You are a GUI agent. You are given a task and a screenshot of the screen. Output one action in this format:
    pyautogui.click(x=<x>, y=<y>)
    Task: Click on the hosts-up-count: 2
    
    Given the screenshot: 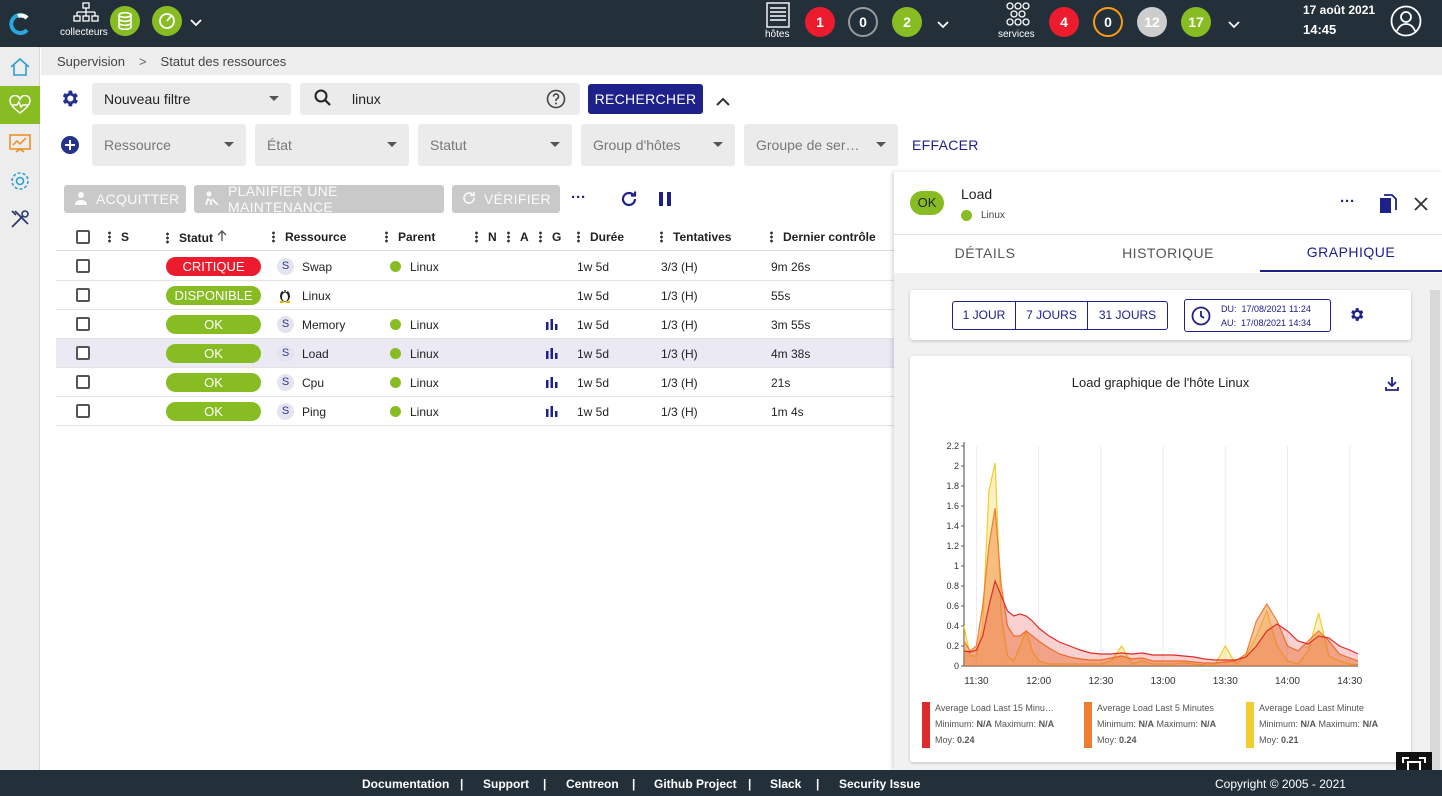 What is the action you would take?
    pyautogui.click(x=907, y=22)
    